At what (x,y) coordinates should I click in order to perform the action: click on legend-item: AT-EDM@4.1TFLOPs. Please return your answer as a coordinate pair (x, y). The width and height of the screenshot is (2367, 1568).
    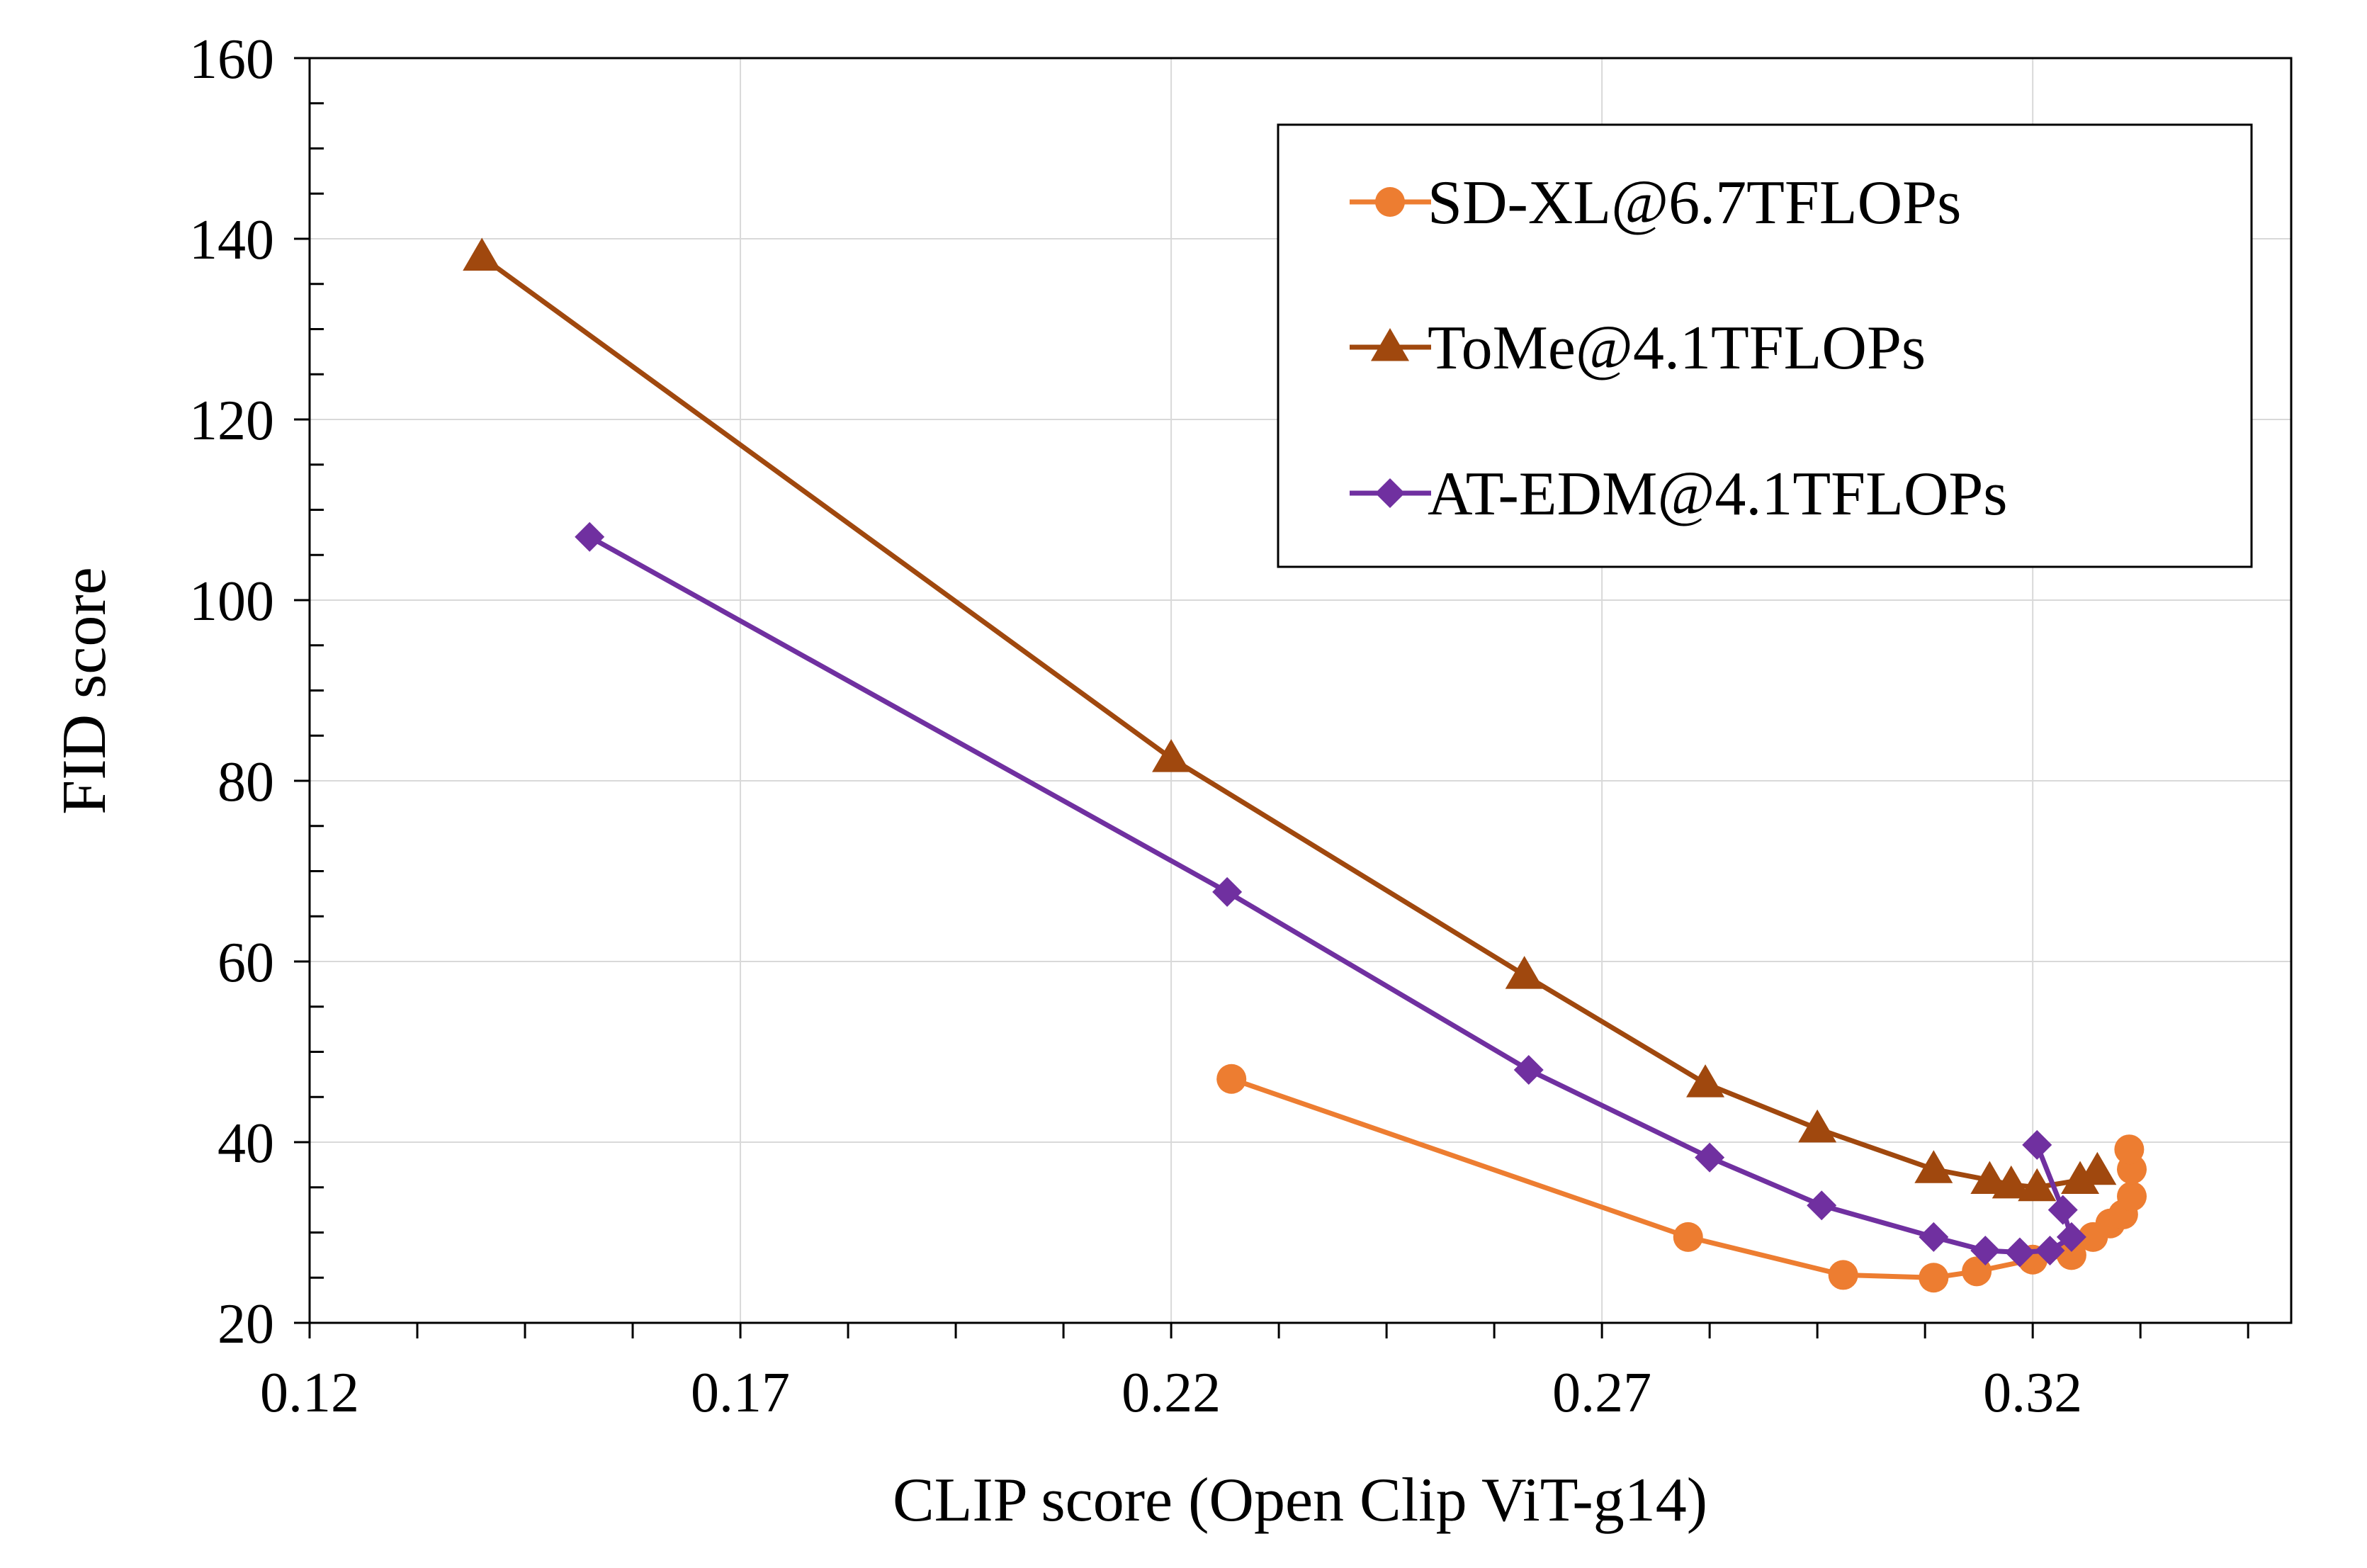
    Looking at the image, I should click on (1679, 494).